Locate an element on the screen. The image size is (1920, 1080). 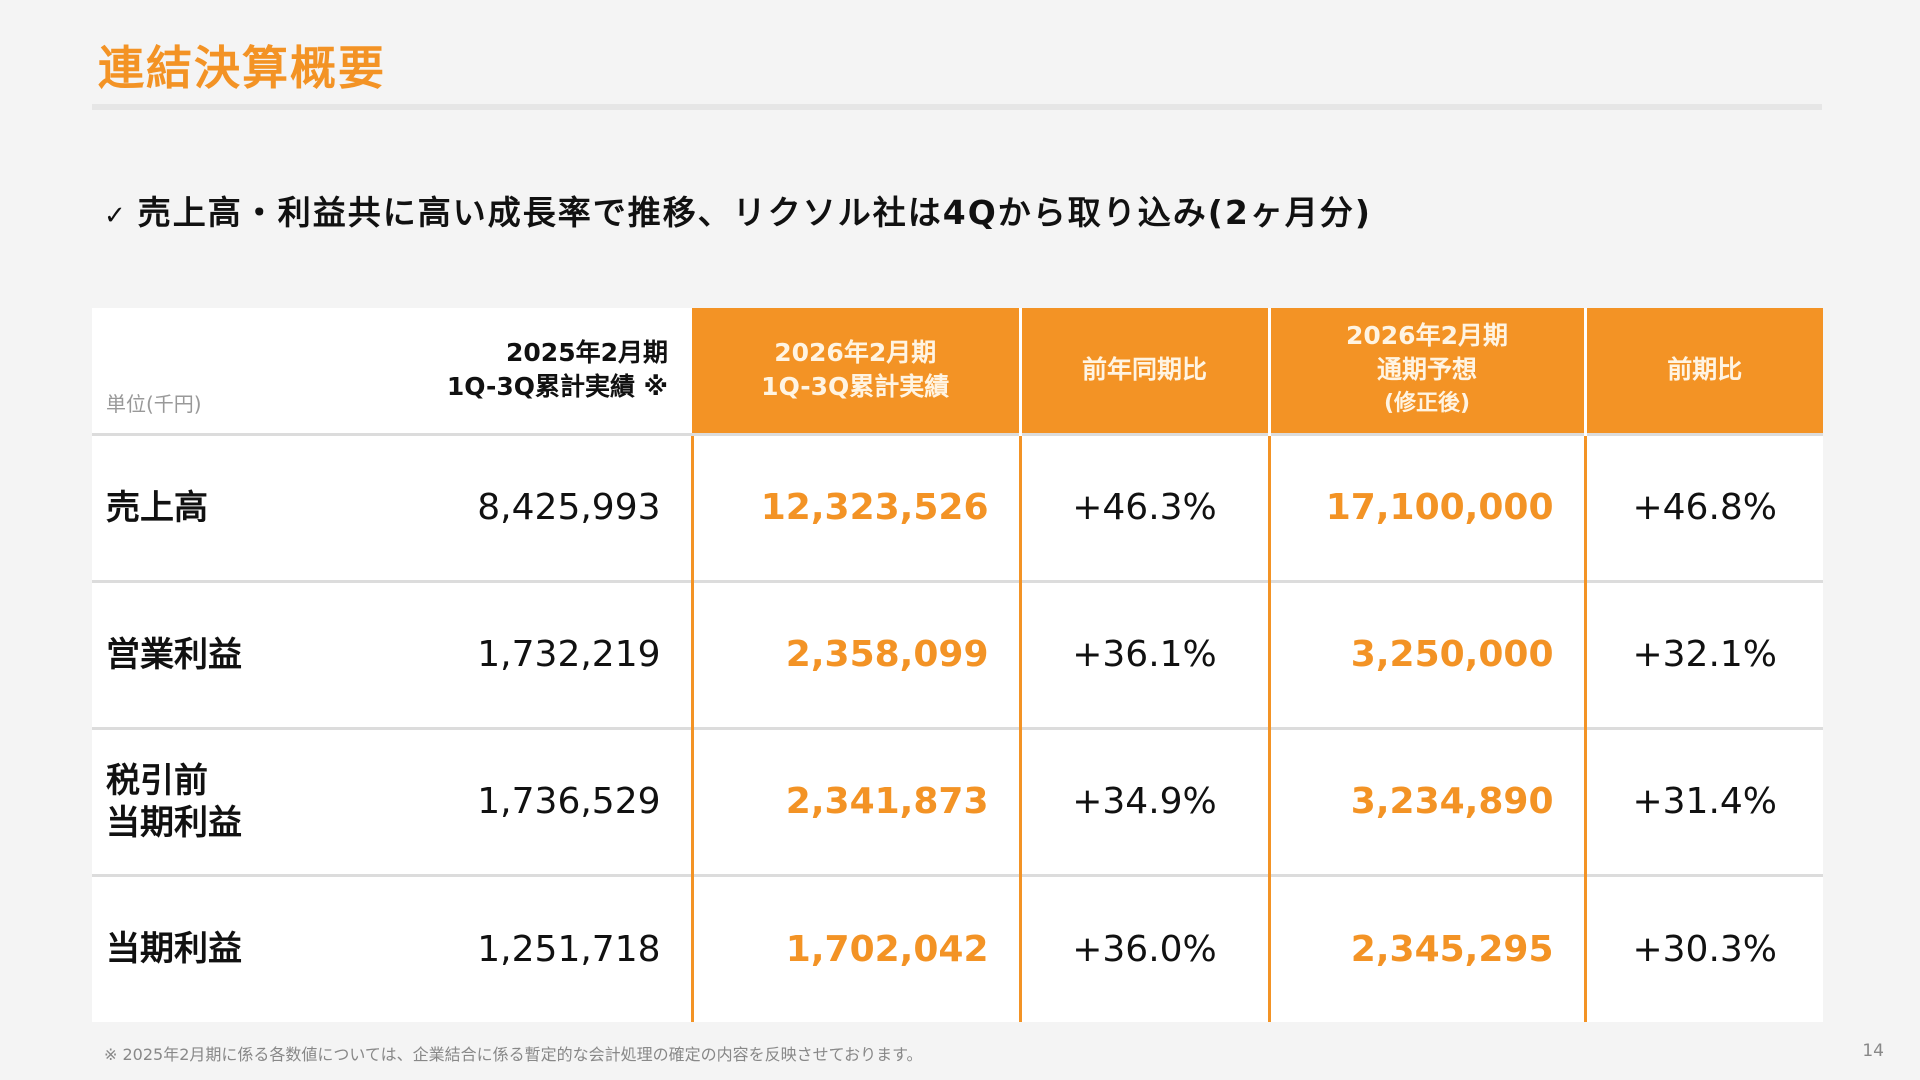
title-divider is located at coordinates (957, 107).